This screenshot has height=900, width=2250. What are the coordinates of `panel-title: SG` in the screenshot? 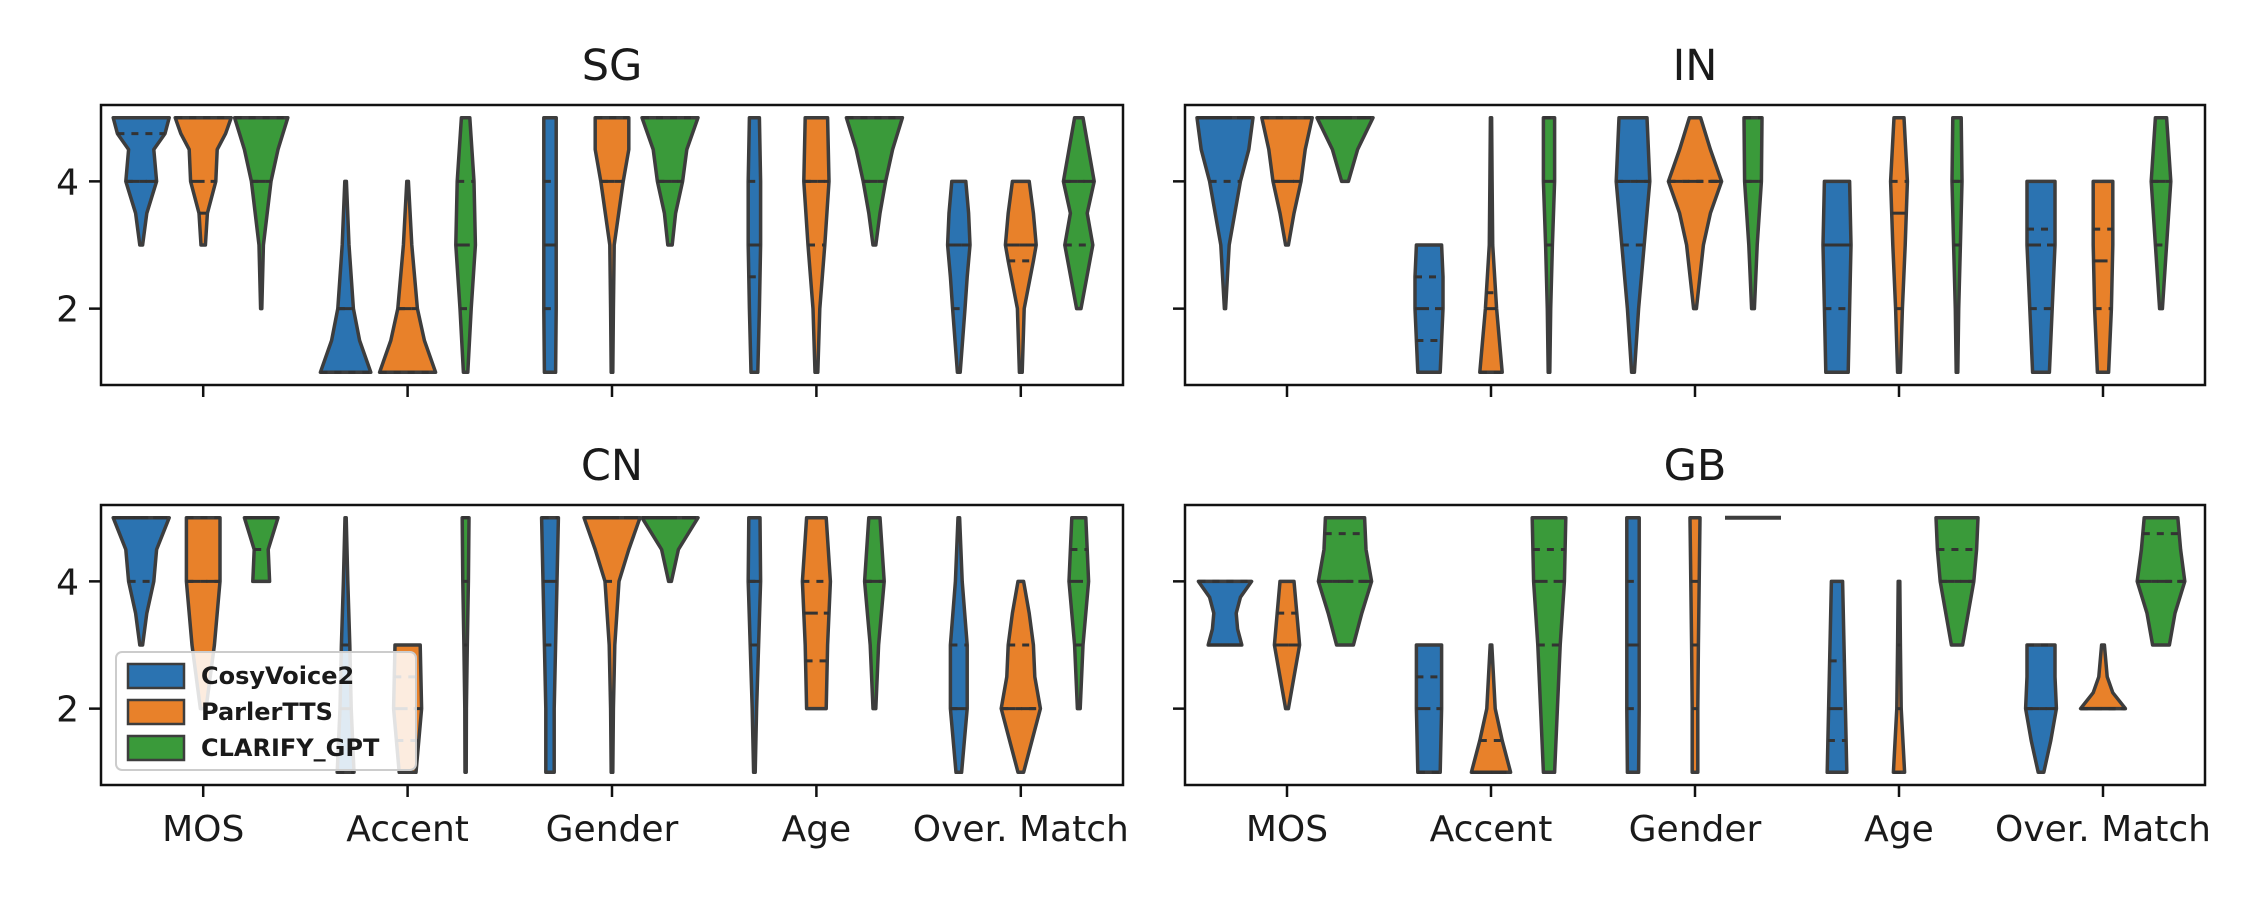 It's located at (612, 66).